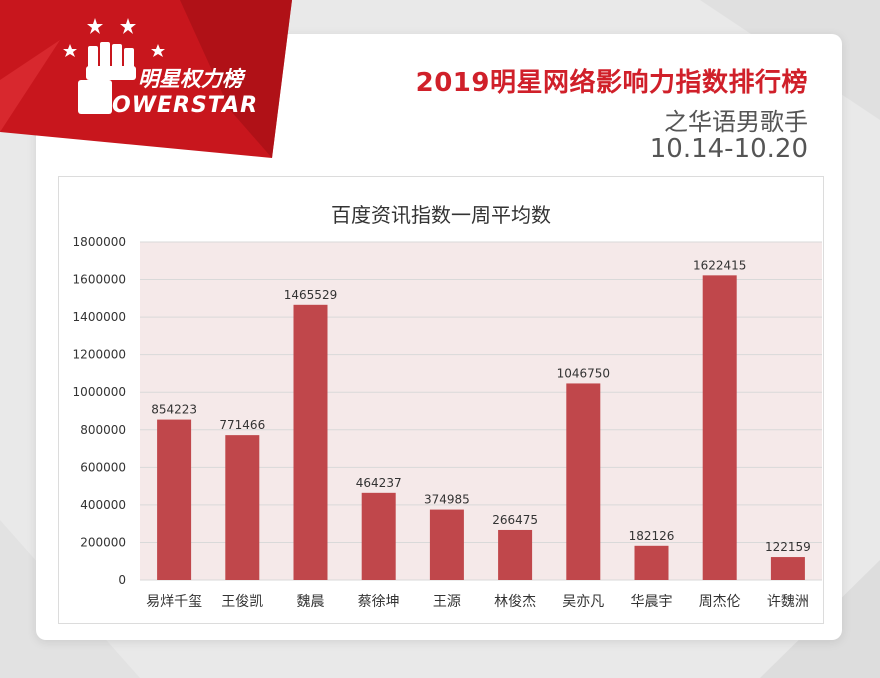  What do you see at coordinates (515, 520) in the screenshot?
I see `data-label: 266475` at bounding box center [515, 520].